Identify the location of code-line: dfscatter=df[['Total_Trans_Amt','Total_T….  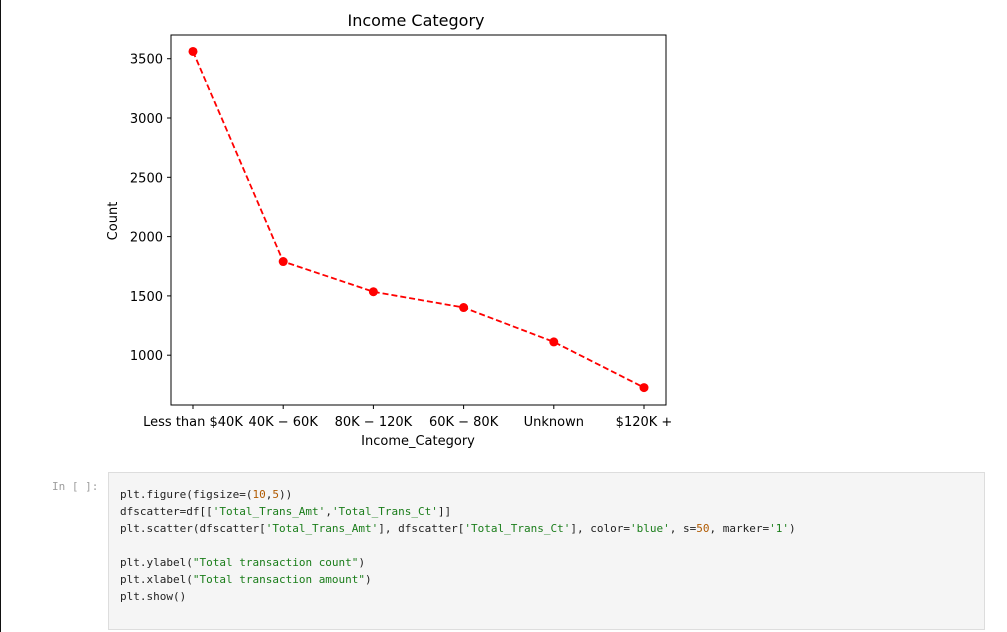
(458, 511).